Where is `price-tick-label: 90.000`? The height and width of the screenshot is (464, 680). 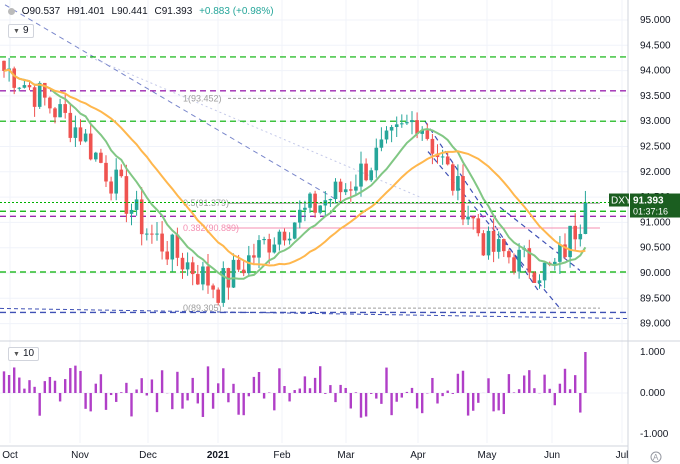 price-tick-label: 90.000 is located at coordinates (655, 273).